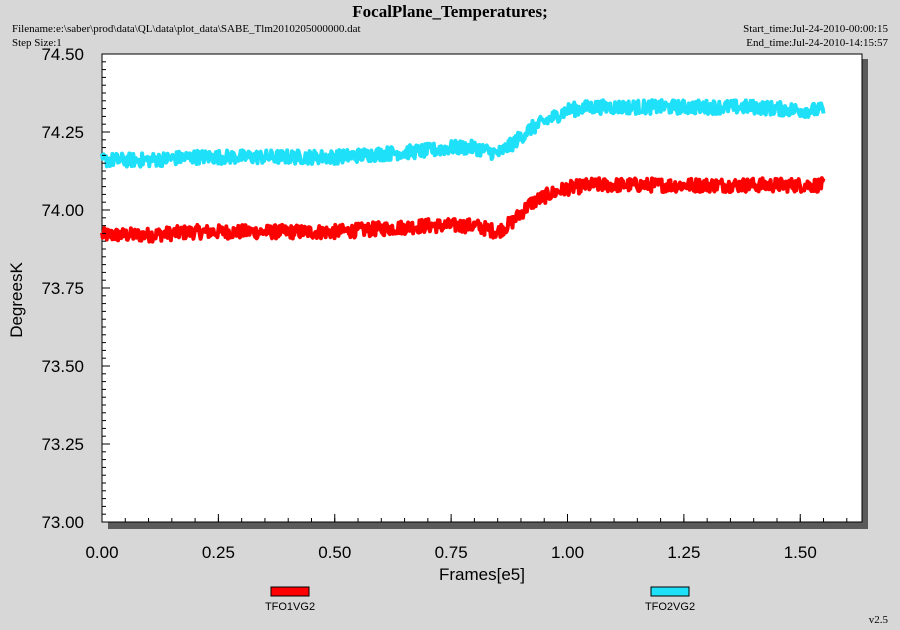 This screenshot has width=900, height=630. Describe the element at coordinates (62, 132) in the screenshot. I see `y-tick-label: 74.25` at that location.